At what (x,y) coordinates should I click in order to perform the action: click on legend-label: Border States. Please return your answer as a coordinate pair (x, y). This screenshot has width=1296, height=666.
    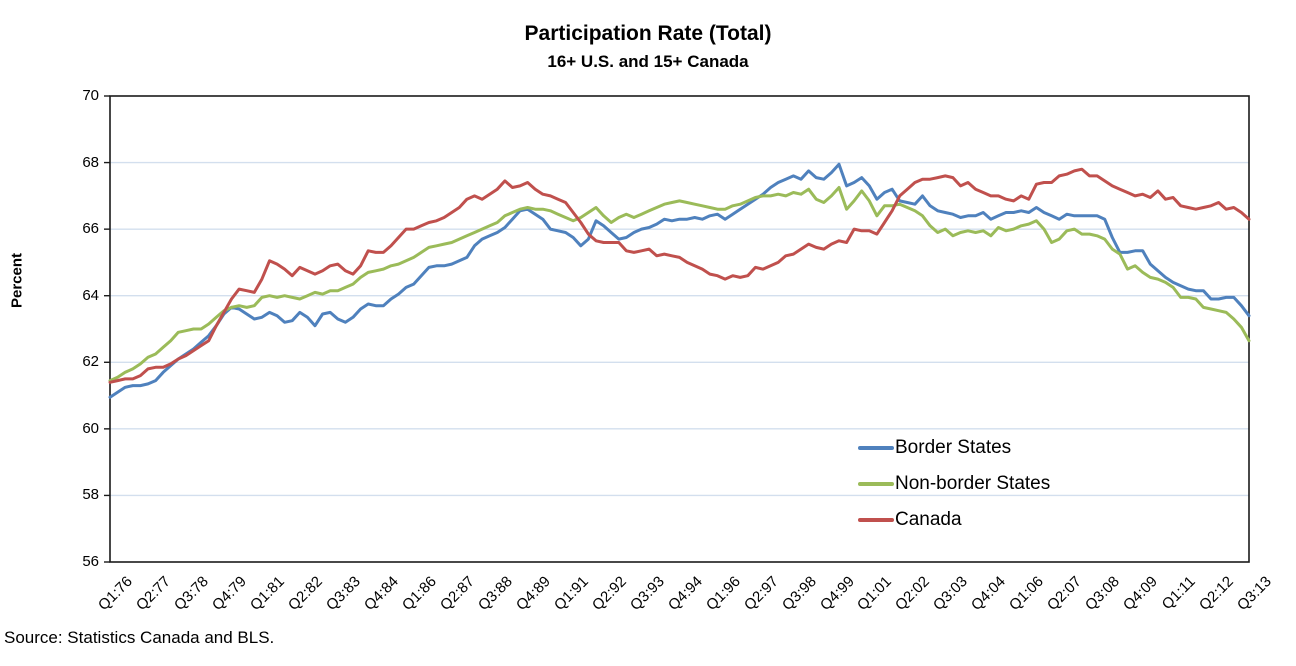
    Looking at the image, I should click on (953, 447).